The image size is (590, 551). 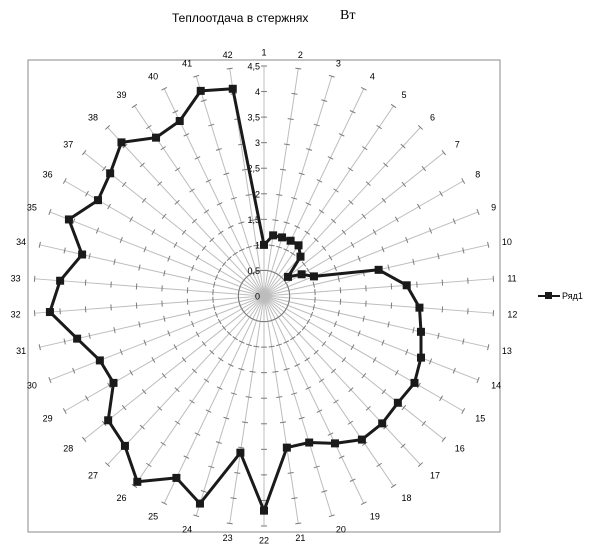 I want to click on category-label-42: 42, so click(x=228, y=55).